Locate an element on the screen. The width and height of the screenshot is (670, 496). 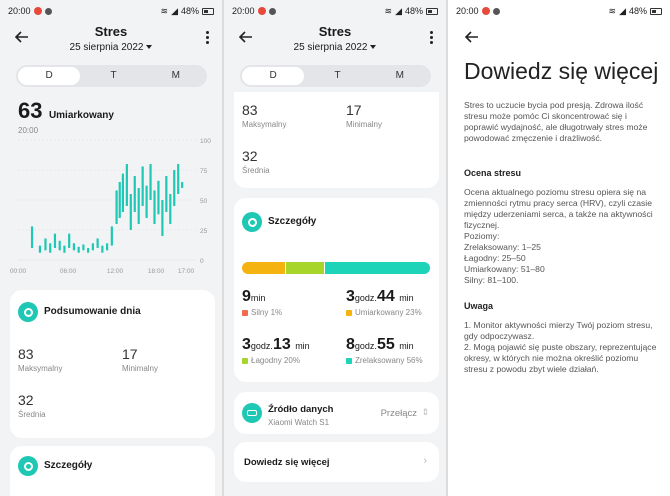
swap-icon: ⇕ is located at coordinates (425, 412).